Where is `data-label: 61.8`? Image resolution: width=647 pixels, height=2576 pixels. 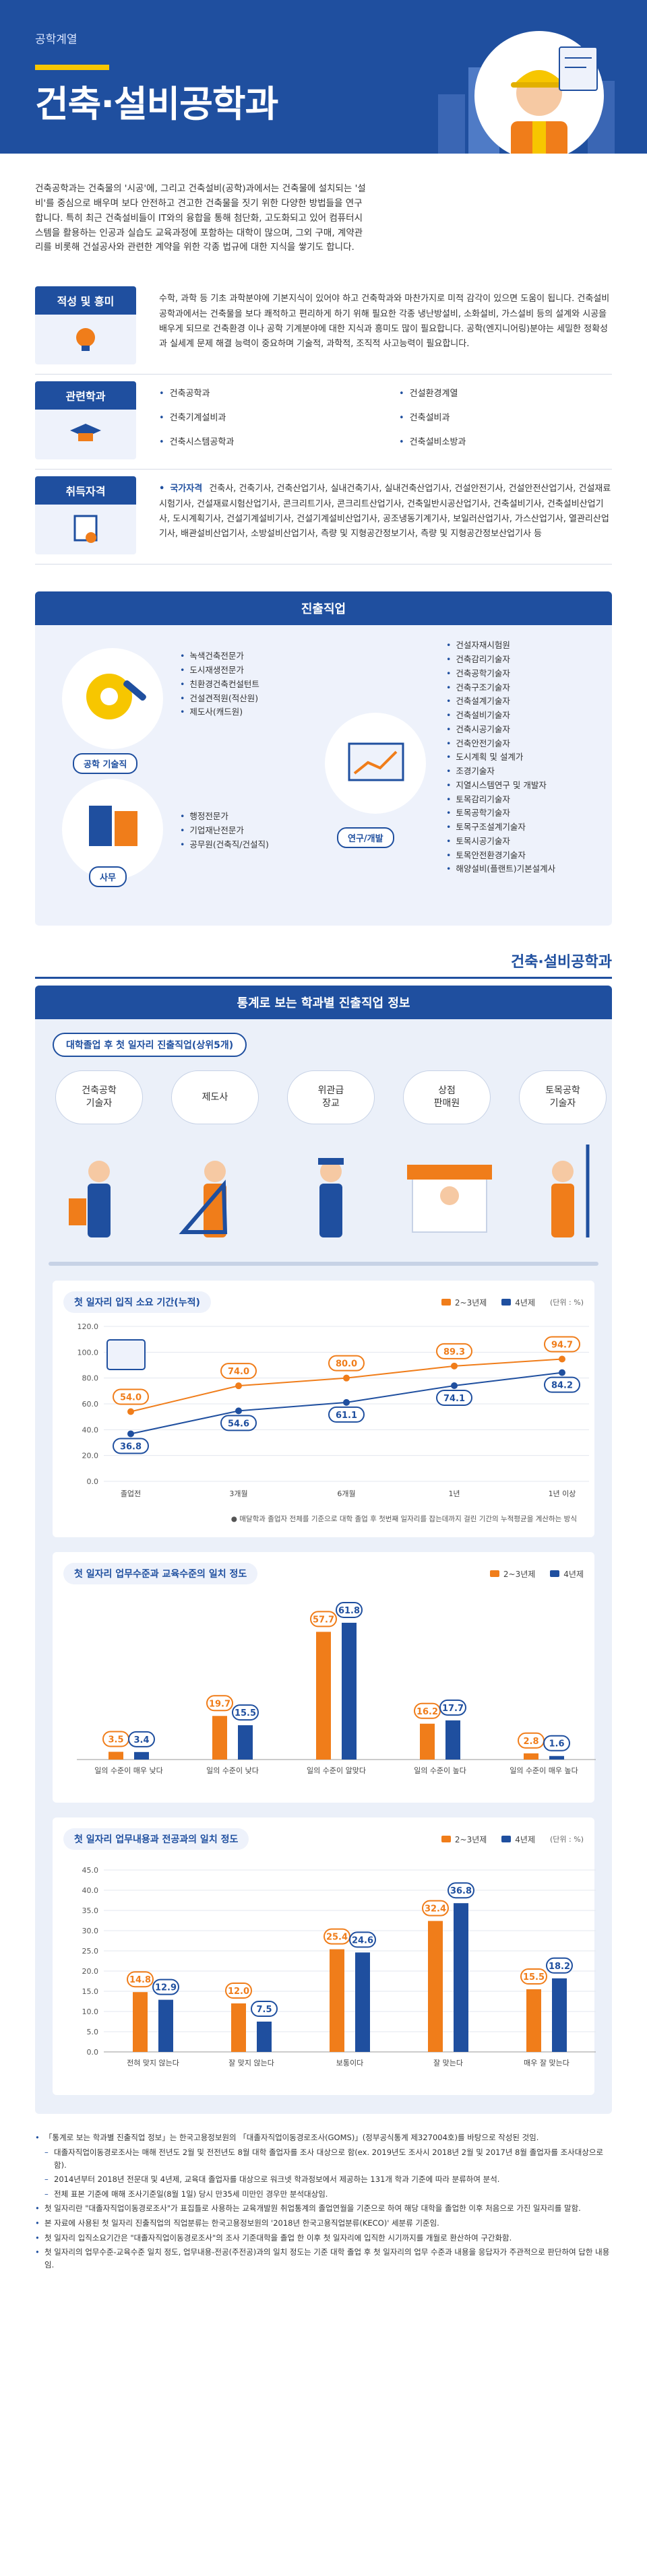 data-label: 61.8 is located at coordinates (349, 1611).